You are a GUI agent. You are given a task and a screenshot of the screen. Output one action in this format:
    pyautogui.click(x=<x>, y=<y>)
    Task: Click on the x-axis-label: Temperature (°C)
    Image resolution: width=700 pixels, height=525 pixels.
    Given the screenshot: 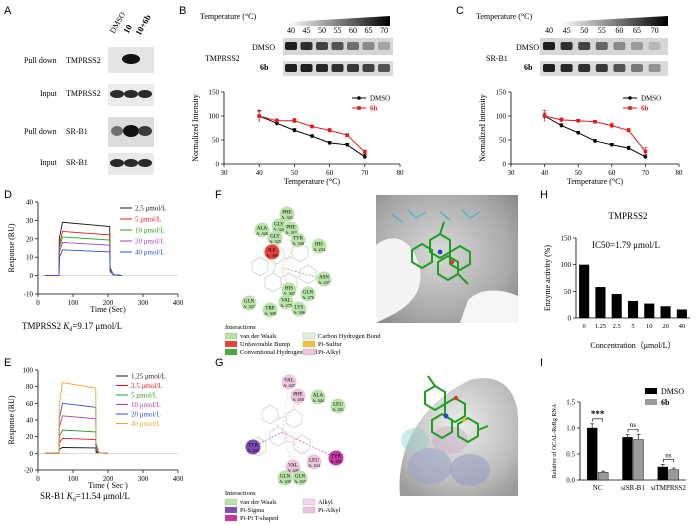 What is the action you would take?
    pyautogui.click(x=312, y=181)
    